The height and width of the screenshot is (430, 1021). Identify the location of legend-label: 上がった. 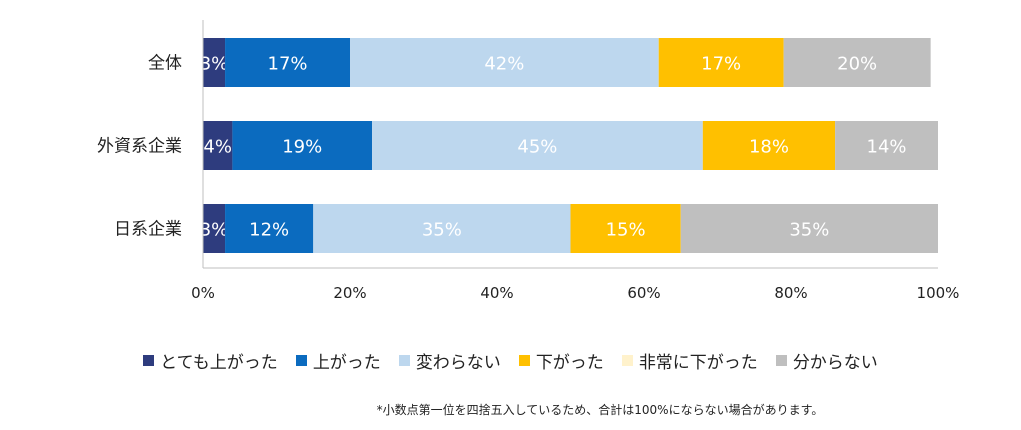
(346, 362).